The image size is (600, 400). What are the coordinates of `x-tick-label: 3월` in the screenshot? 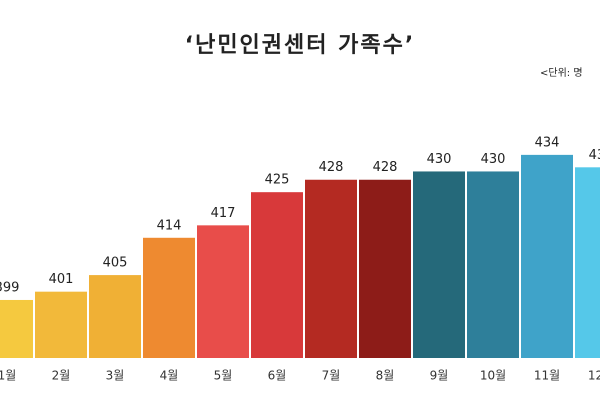 It's located at (115, 376).